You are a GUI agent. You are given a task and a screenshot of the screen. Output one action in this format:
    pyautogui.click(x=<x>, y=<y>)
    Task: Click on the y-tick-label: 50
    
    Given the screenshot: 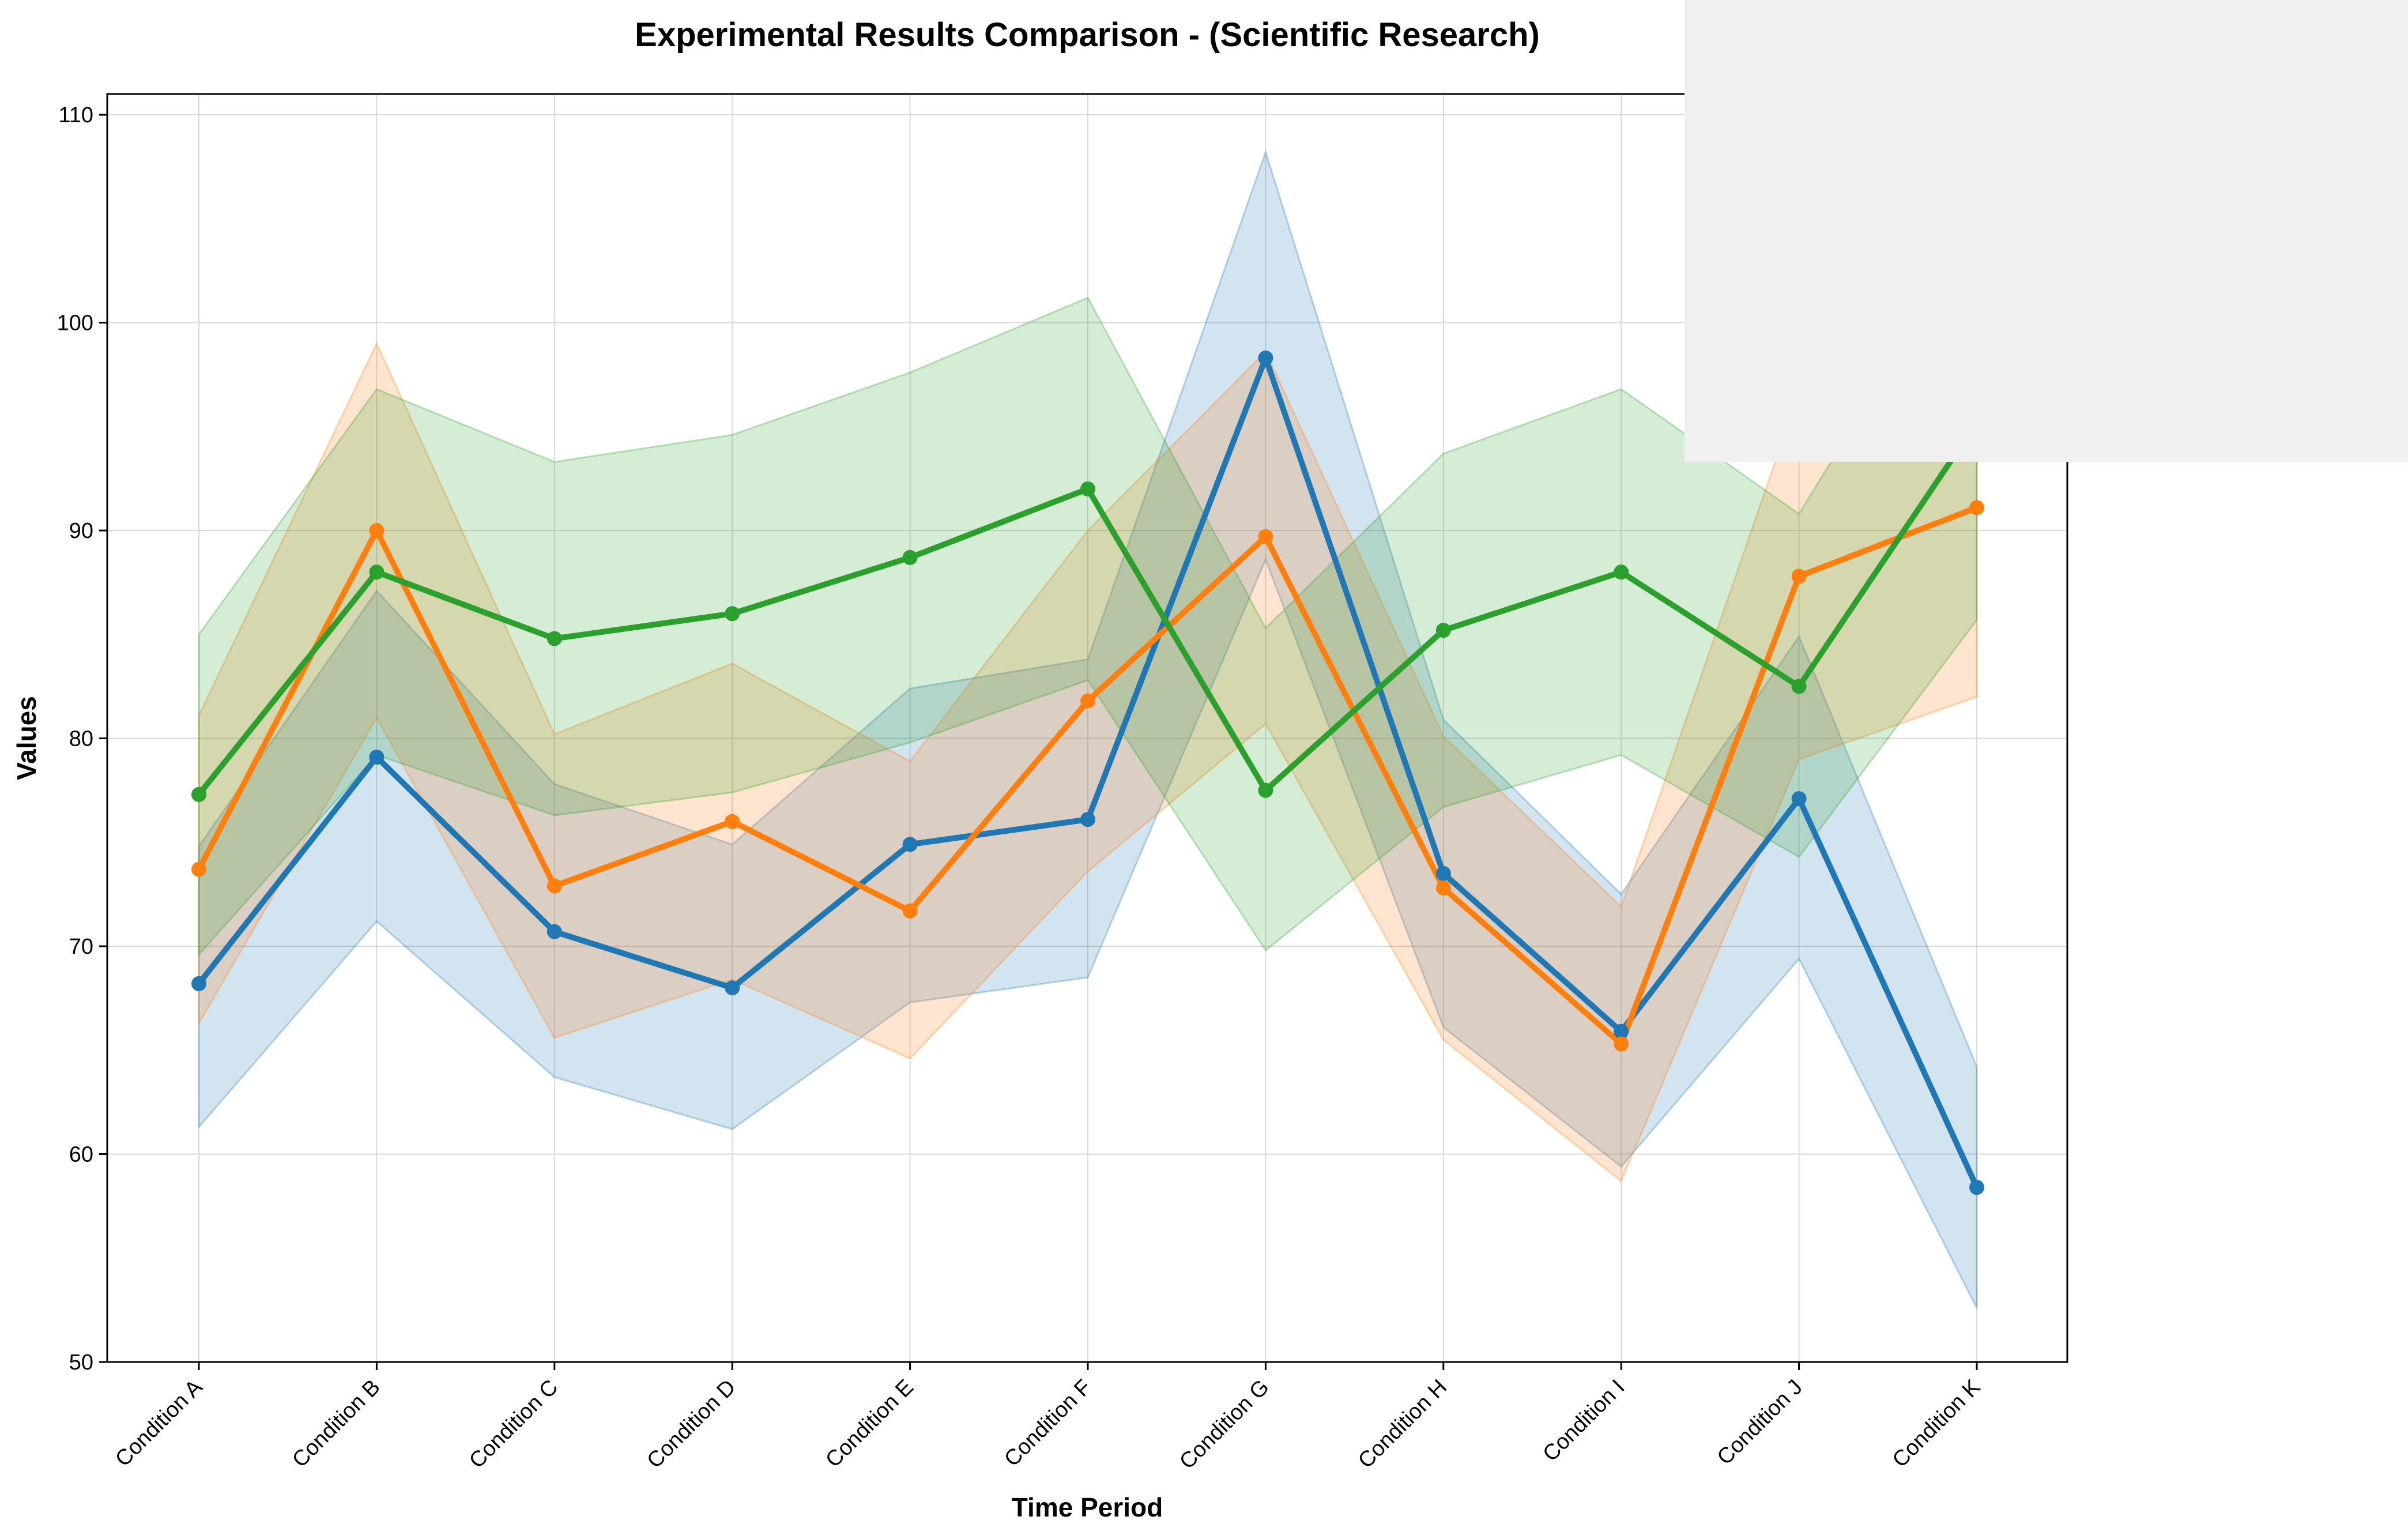 What is the action you would take?
    pyautogui.click(x=81, y=1363)
    